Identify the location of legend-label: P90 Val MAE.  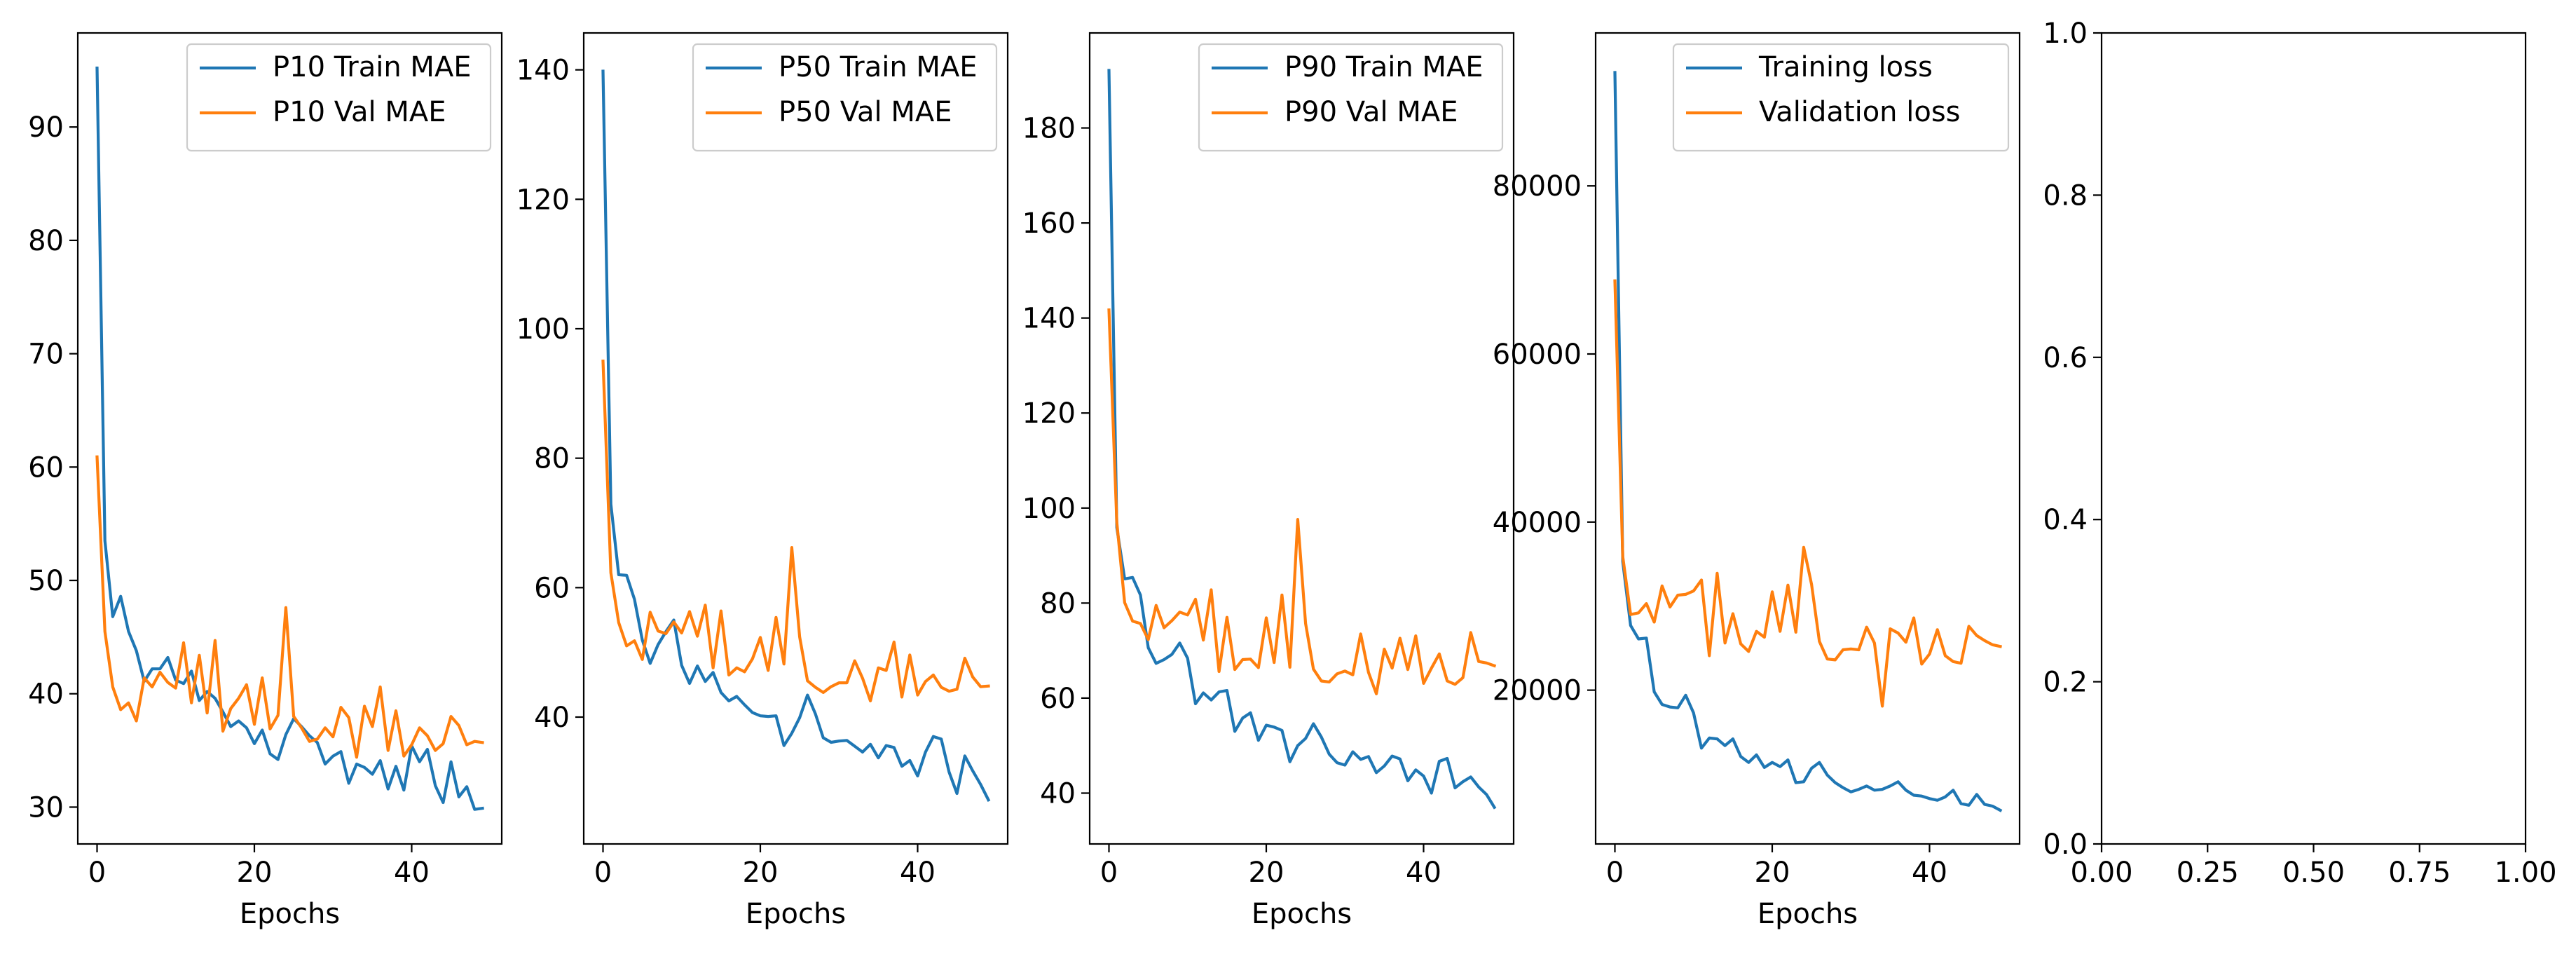
(1371, 112).